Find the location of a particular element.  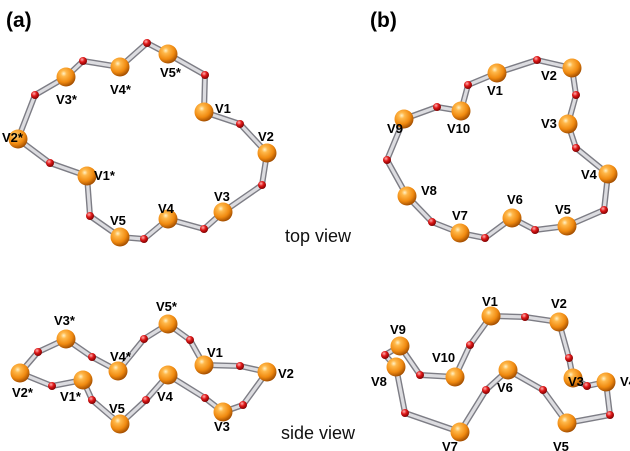

a-top-vanadium-atom-v3s is located at coordinates (66, 77).